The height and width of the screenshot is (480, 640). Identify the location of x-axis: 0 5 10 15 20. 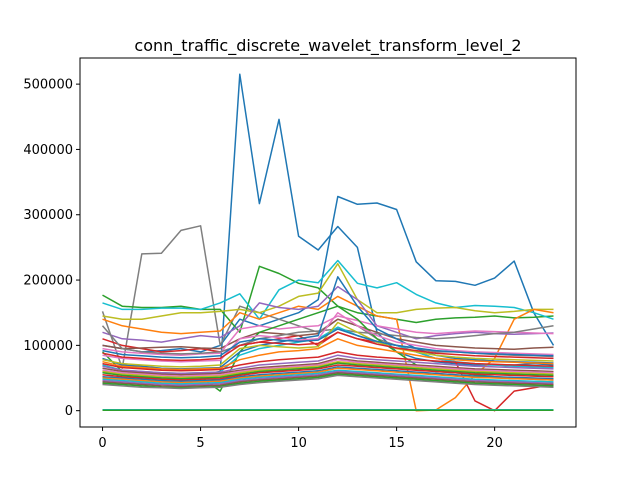
(300, 439).